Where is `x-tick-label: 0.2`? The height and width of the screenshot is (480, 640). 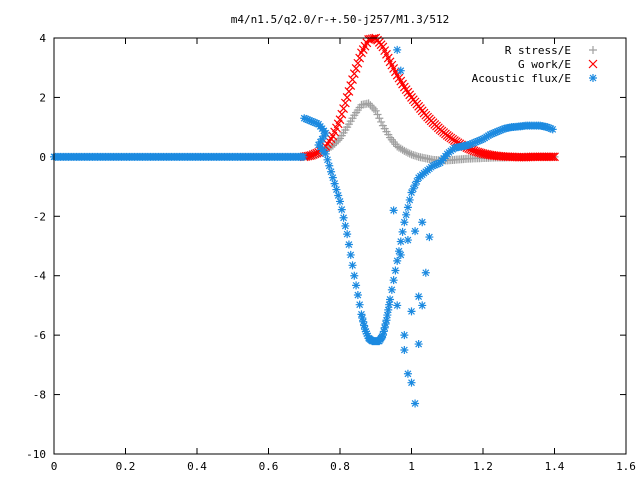 x-tick-label: 0.2 is located at coordinates (126, 466).